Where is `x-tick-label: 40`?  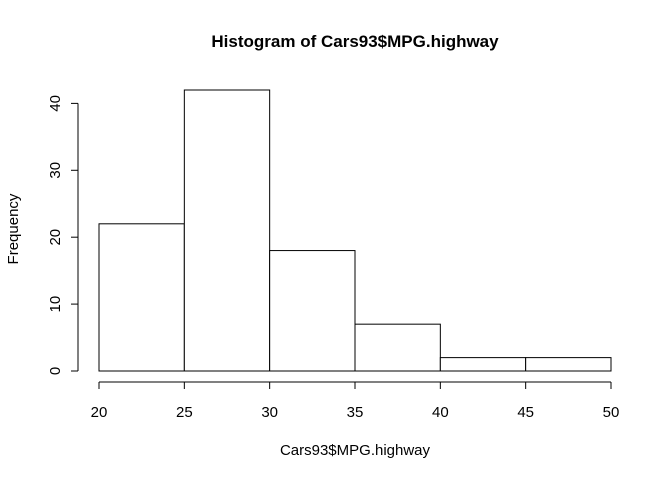
x-tick-label: 40 is located at coordinates (440, 412).